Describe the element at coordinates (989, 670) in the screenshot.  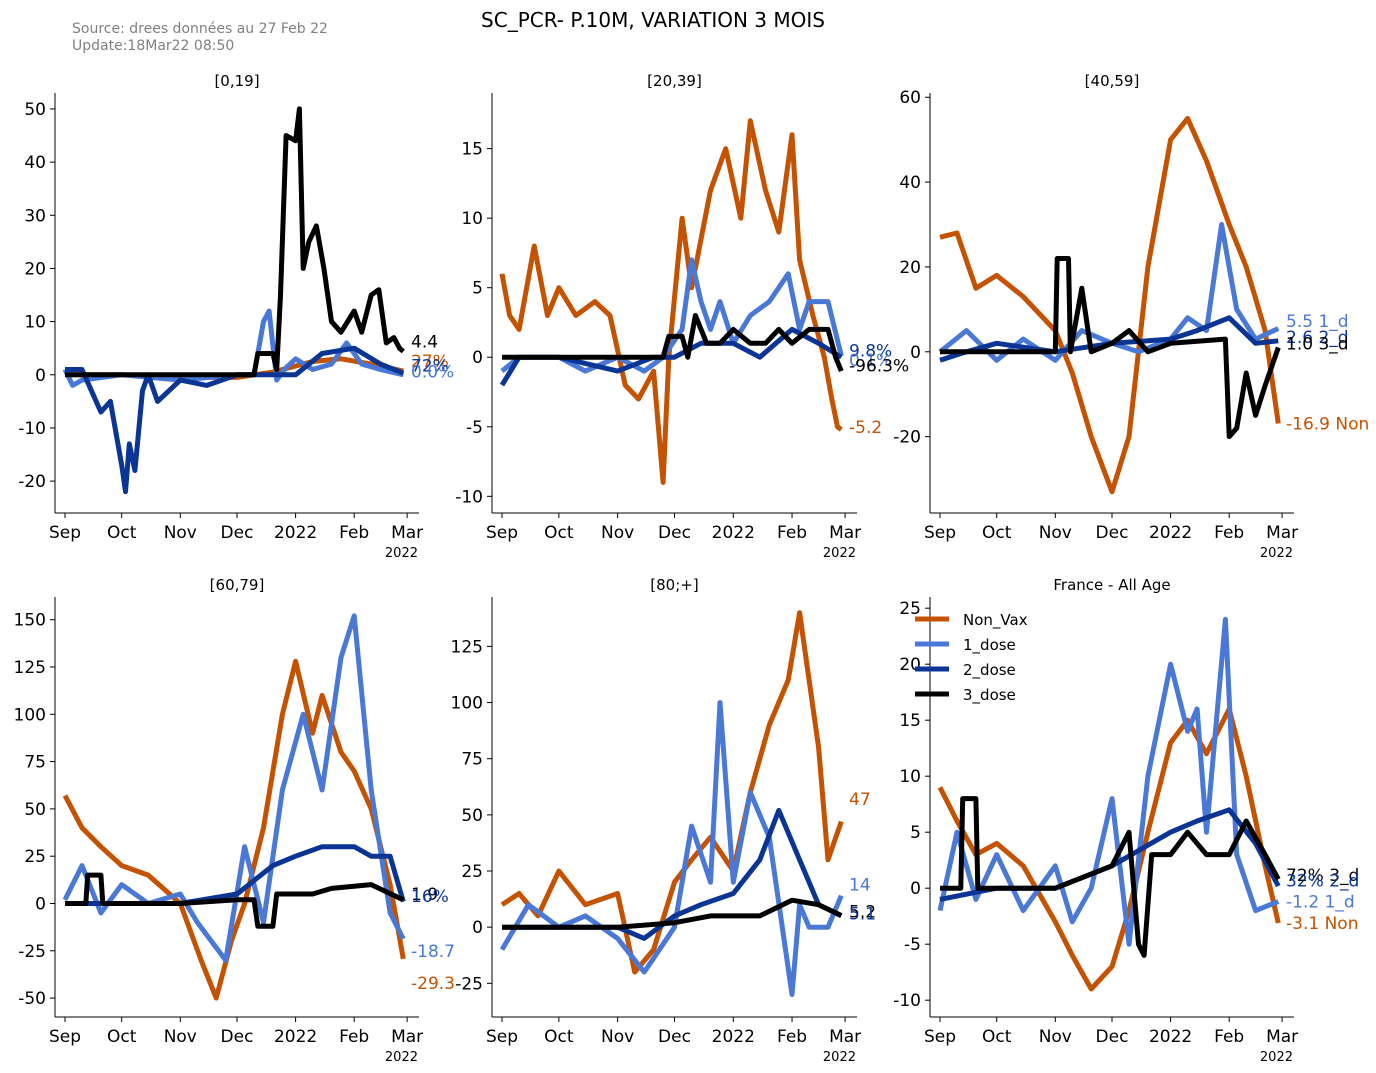
I see `legend-label: 2_dose` at that location.